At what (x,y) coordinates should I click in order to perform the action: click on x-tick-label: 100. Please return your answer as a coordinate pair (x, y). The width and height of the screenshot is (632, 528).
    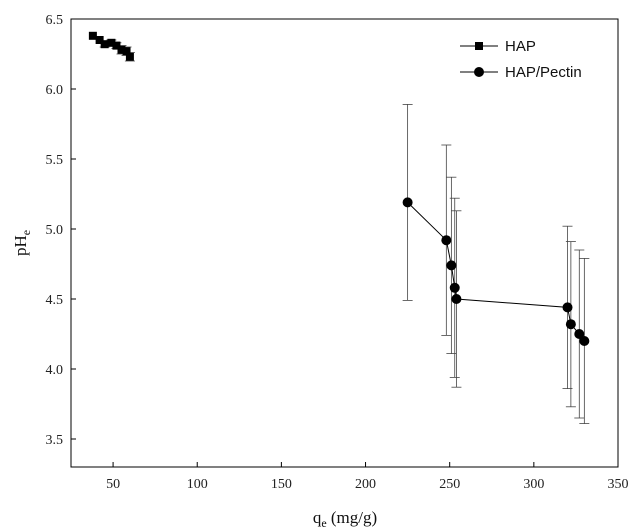
    Looking at the image, I should click on (197, 484).